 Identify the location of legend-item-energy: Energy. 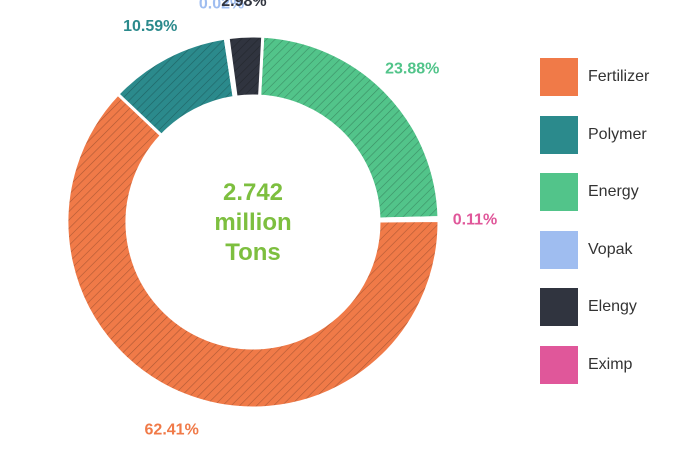
(594, 192).